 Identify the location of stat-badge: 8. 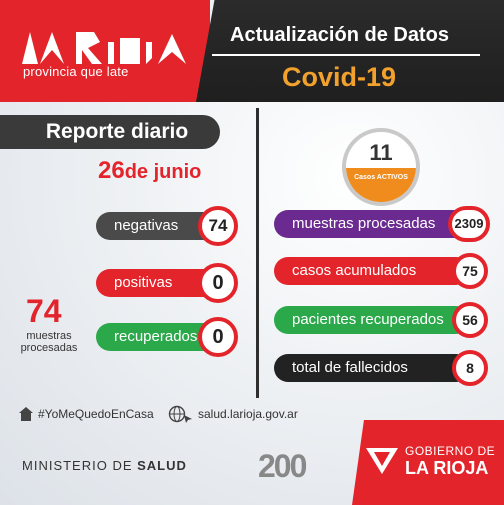
(470, 368).